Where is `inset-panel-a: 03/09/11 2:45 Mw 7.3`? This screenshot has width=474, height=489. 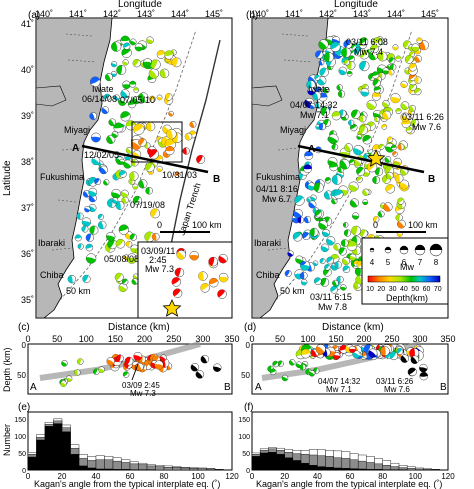 inset-panel-a: 03/09/11 2:45 Mw 7.3 is located at coordinates (185, 280).